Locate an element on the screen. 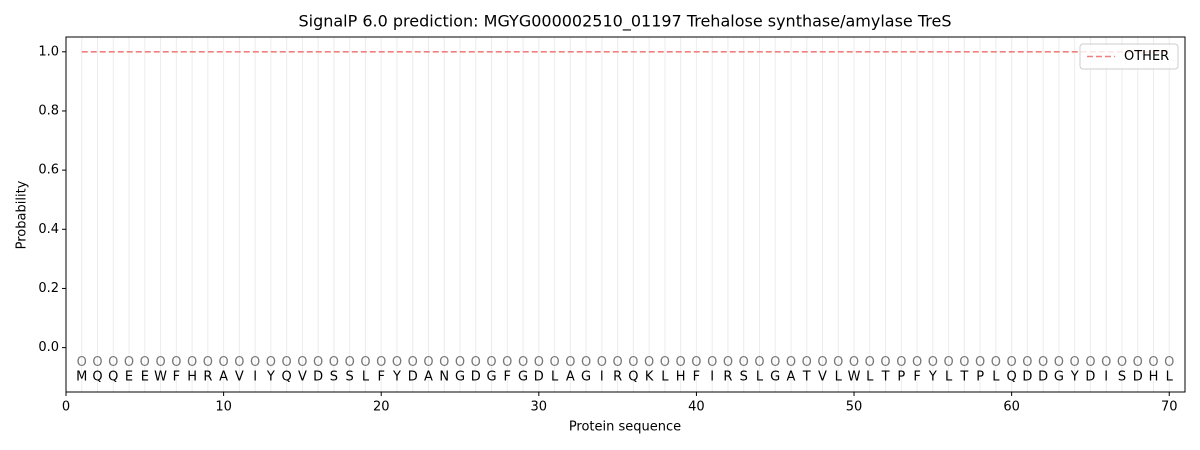 Image resolution: width=1200 pixels, height=450 pixels. y-tick-label: 1.0 is located at coordinates (48, 51).